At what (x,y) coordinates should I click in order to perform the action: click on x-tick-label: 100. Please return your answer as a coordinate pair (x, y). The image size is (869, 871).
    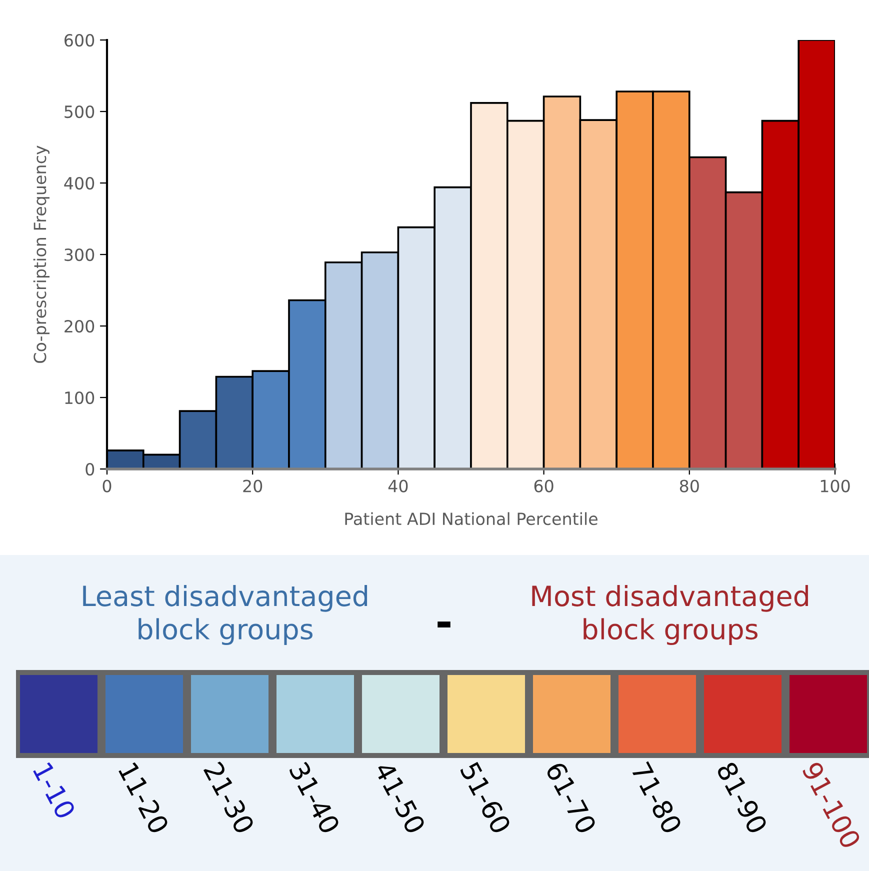
    Looking at the image, I should click on (835, 486).